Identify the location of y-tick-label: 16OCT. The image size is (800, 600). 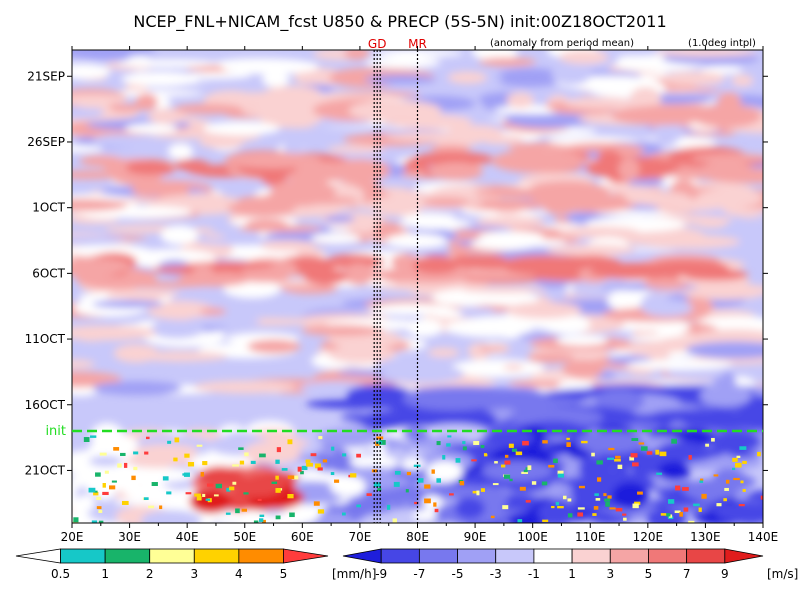
(45, 405).